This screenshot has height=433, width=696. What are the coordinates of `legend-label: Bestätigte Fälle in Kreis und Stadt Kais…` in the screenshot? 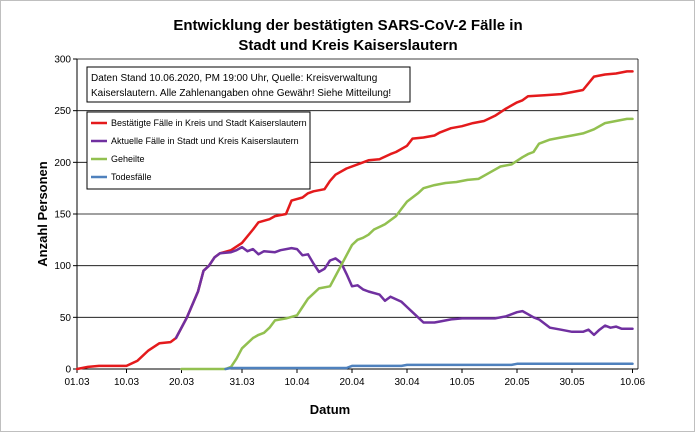 It's located at (209, 123).